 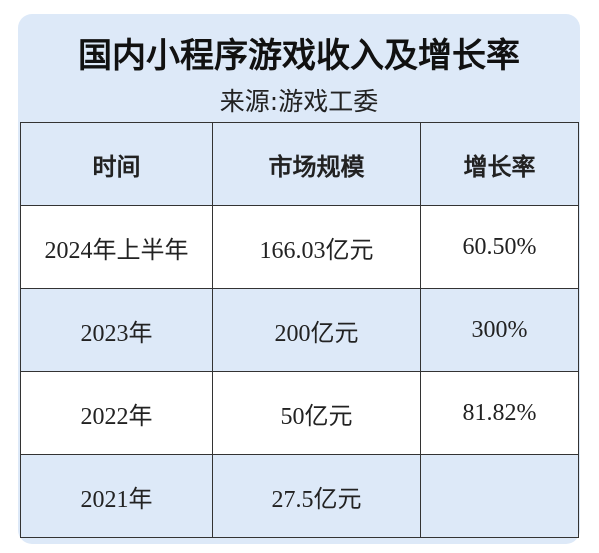 I want to click on table-cell: 2022年, so click(x=116, y=413).